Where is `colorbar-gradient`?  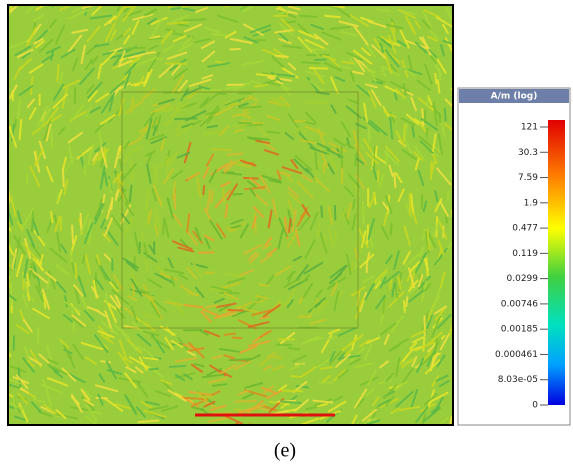 colorbar-gradient is located at coordinates (556, 262).